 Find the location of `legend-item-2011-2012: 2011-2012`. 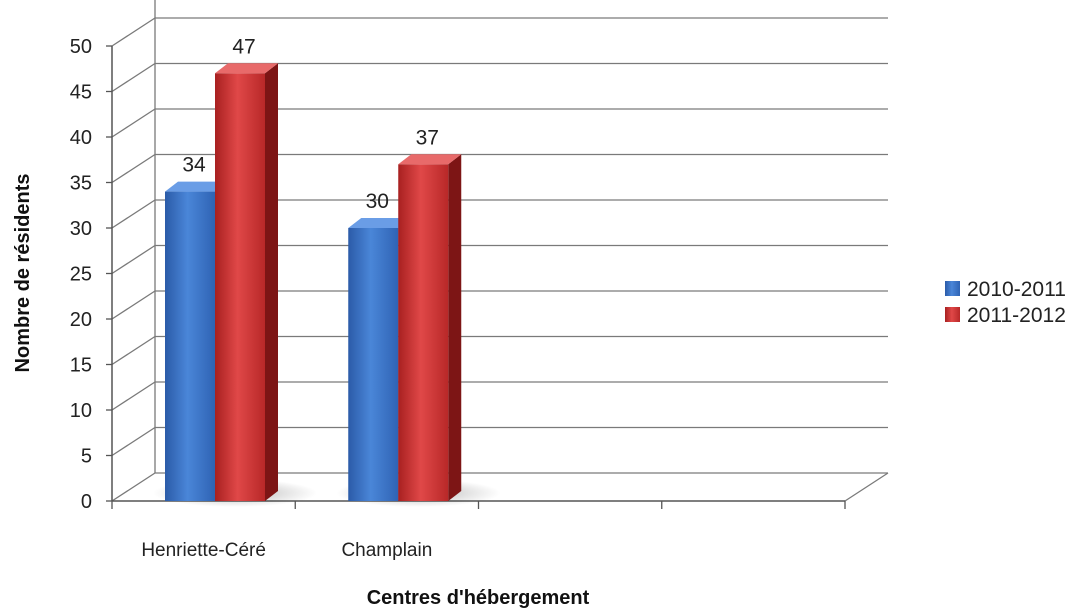

legend-item-2011-2012: 2011-2012 is located at coordinates (1005, 315).